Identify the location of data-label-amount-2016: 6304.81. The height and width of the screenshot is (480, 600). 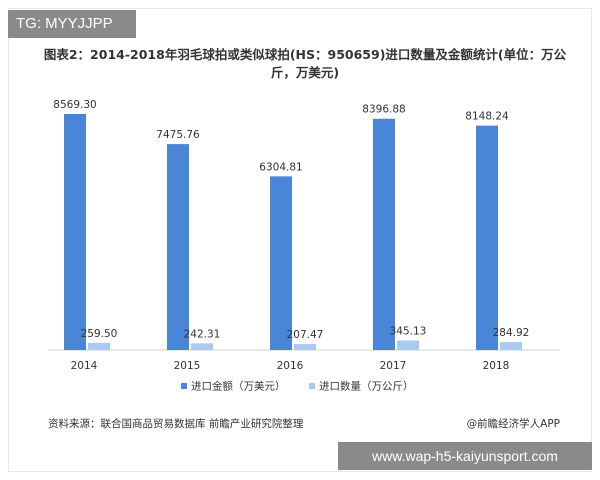
(280, 167).